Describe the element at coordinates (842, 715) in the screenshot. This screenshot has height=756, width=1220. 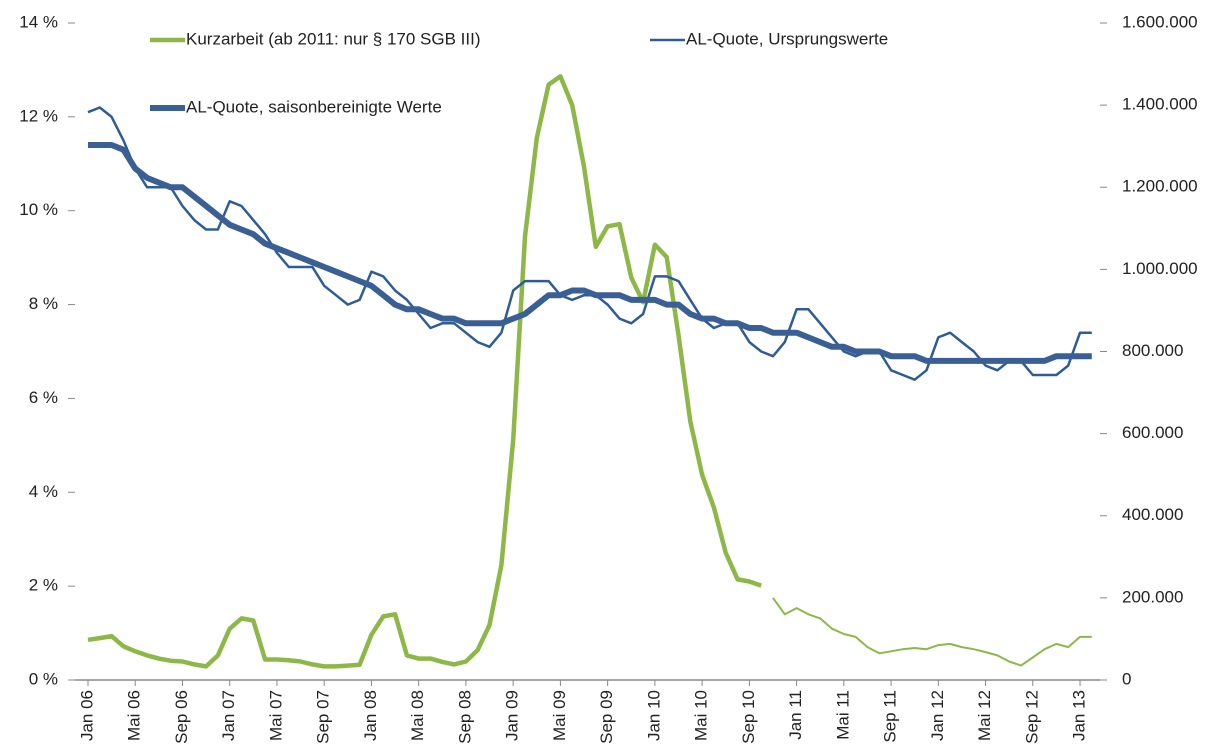
I see `x-tick-label: Mai 11` at that location.